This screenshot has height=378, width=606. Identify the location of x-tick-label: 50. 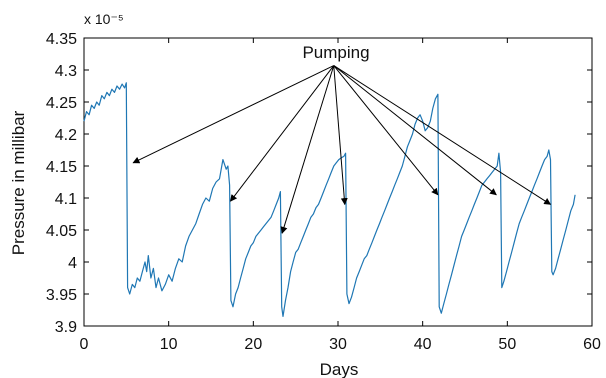
(507, 344).